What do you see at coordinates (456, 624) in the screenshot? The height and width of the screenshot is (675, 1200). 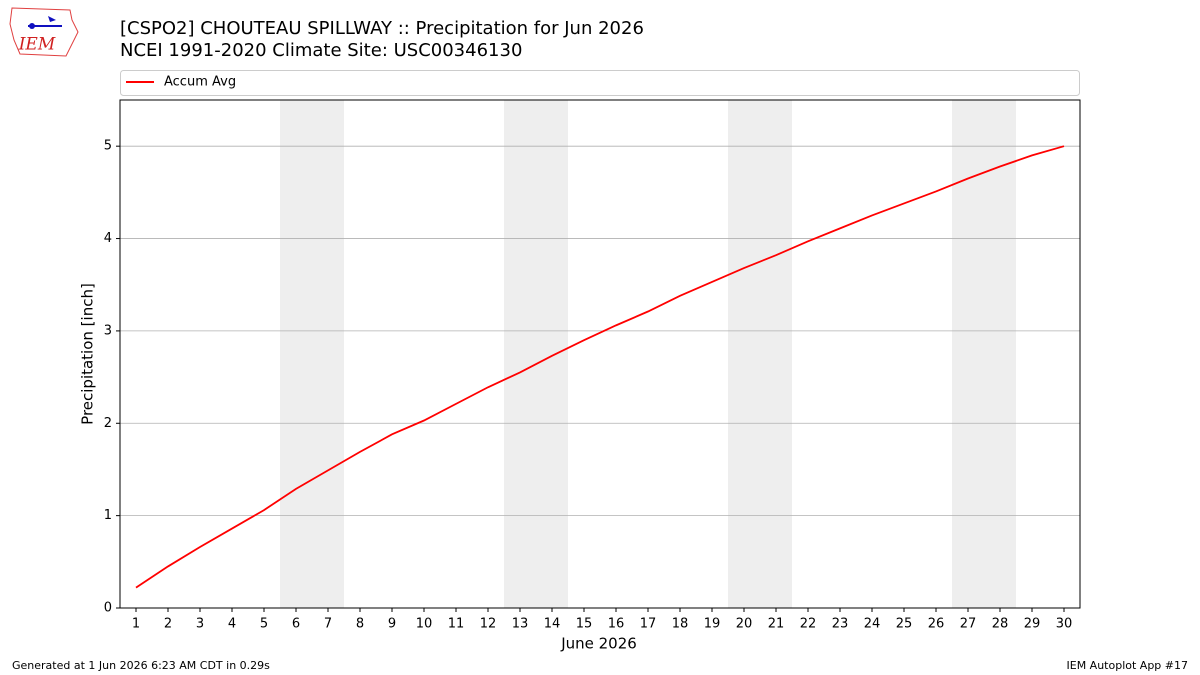 I see `x-tick-label: 11` at bounding box center [456, 624].